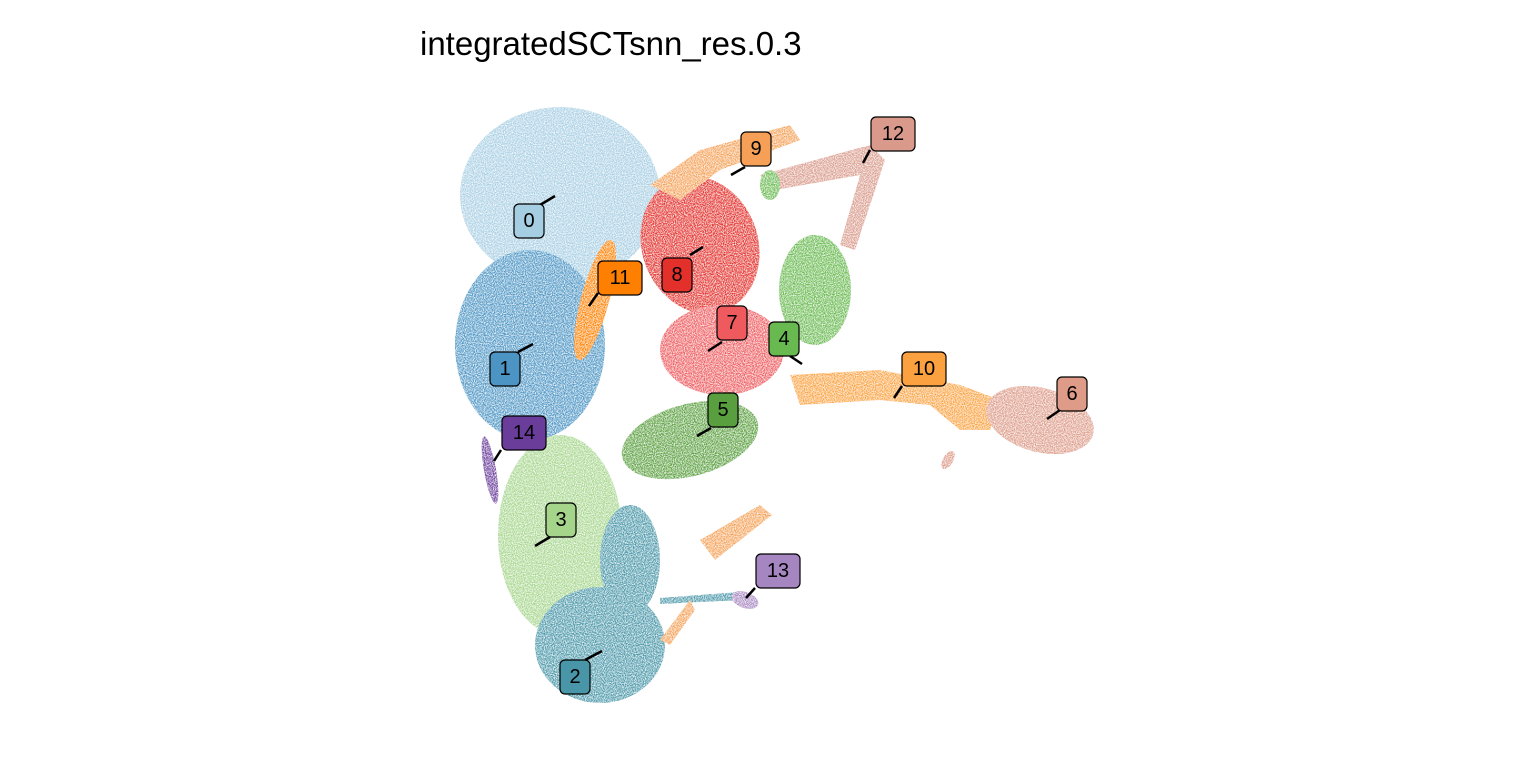 This screenshot has width=1536, height=768. I want to click on cluster-label: 0, so click(528, 221).